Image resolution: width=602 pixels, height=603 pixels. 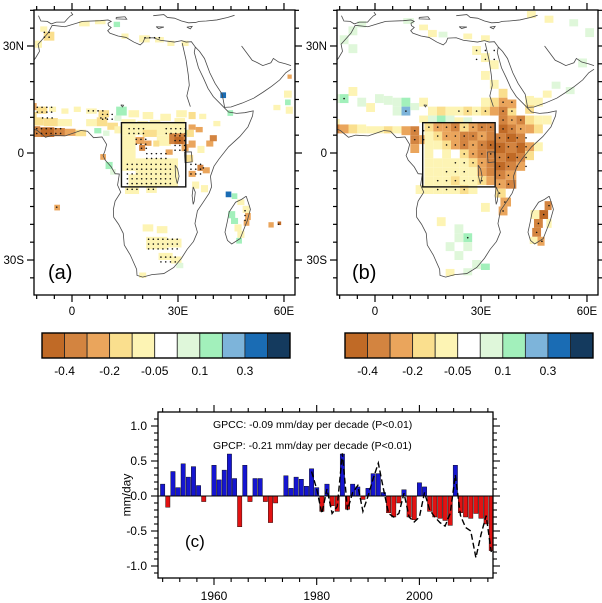 I want to click on svg-text: 0.5, so click(x=138, y=461).